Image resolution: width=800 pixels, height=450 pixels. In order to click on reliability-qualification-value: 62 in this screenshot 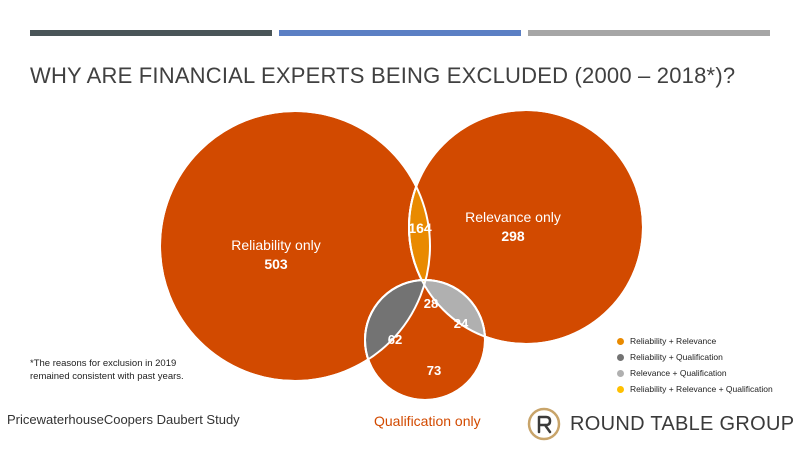, I will do `click(395, 339)`.